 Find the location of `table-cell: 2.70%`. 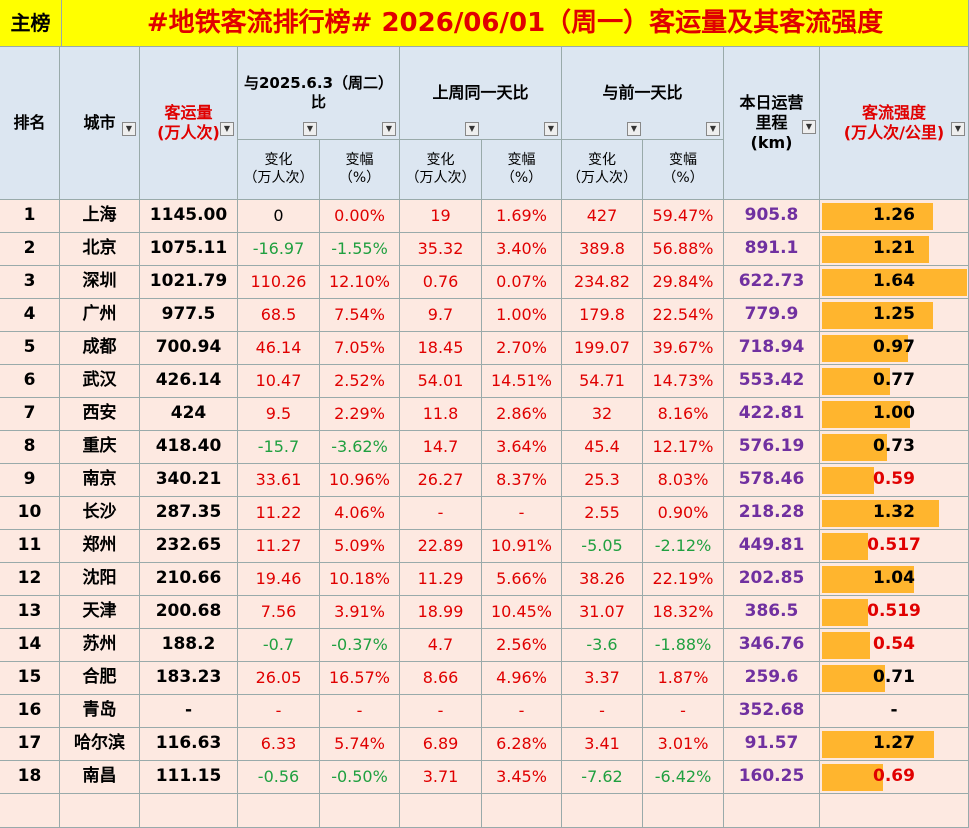

table-cell: 2.70% is located at coordinates (522, 348).